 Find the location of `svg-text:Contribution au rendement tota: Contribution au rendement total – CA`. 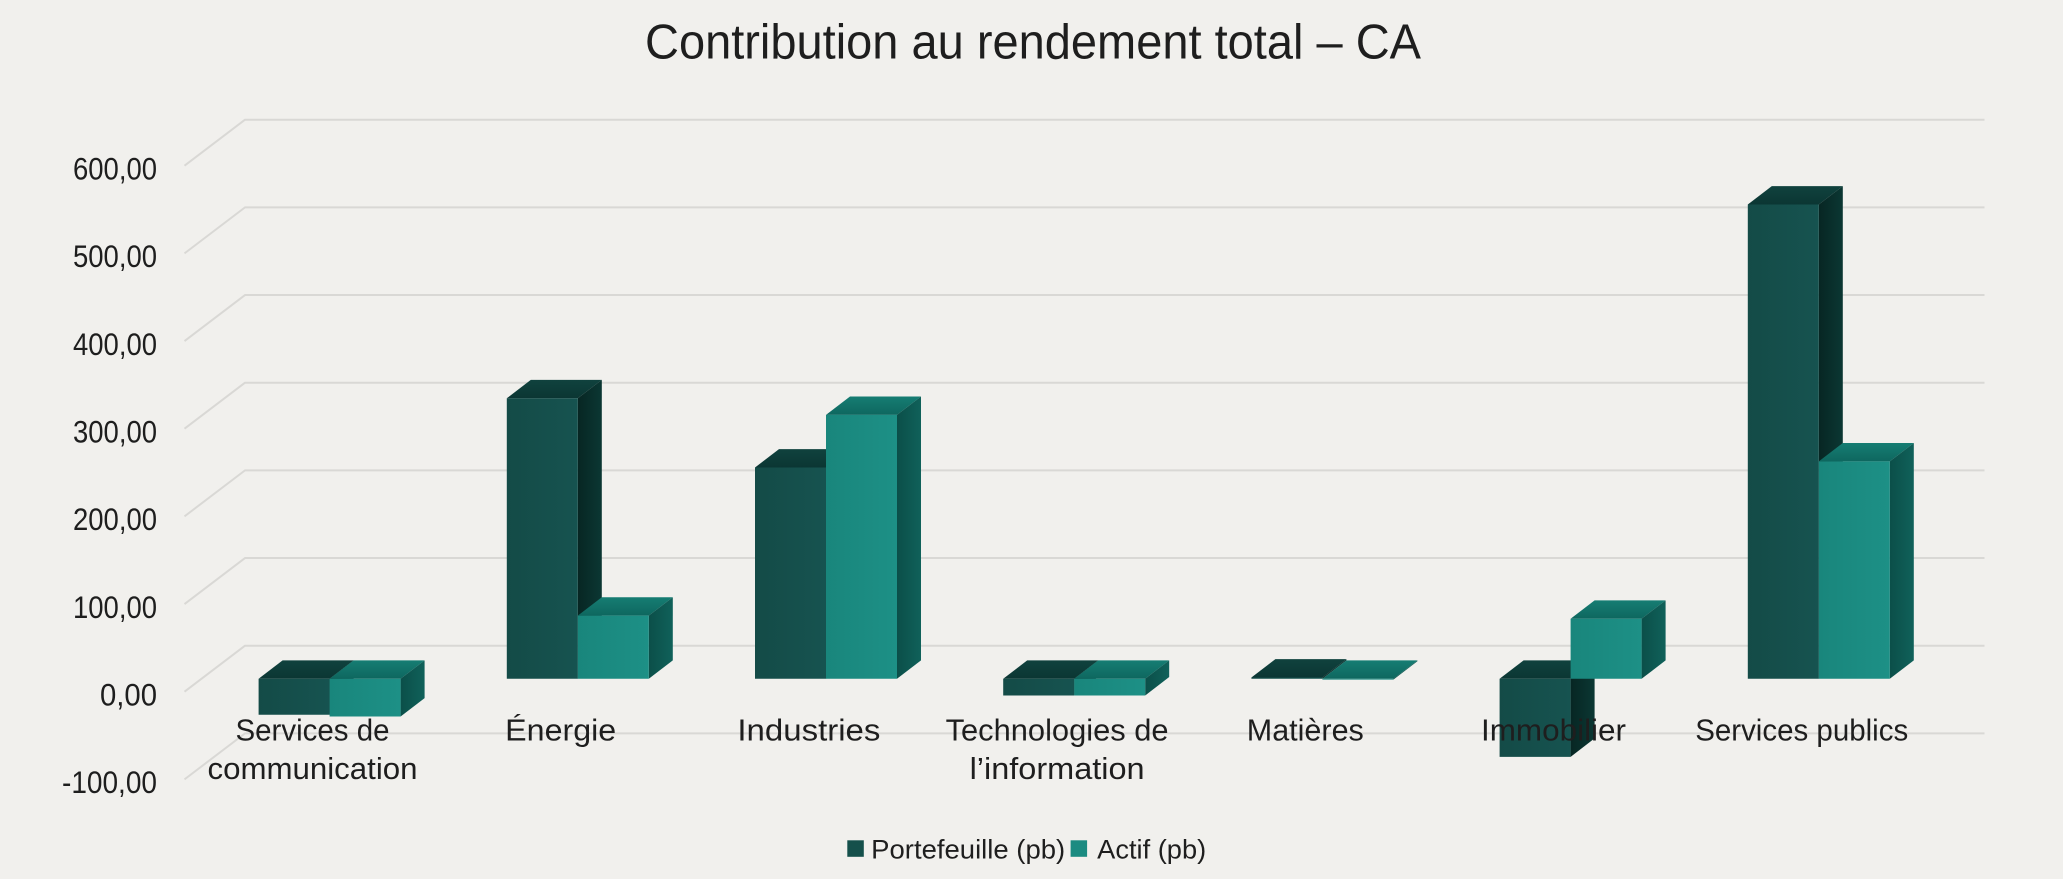

svg-text:Contribution au rendement tota: Contribution au rendement total – CA is located at coordinates (1033, 43).